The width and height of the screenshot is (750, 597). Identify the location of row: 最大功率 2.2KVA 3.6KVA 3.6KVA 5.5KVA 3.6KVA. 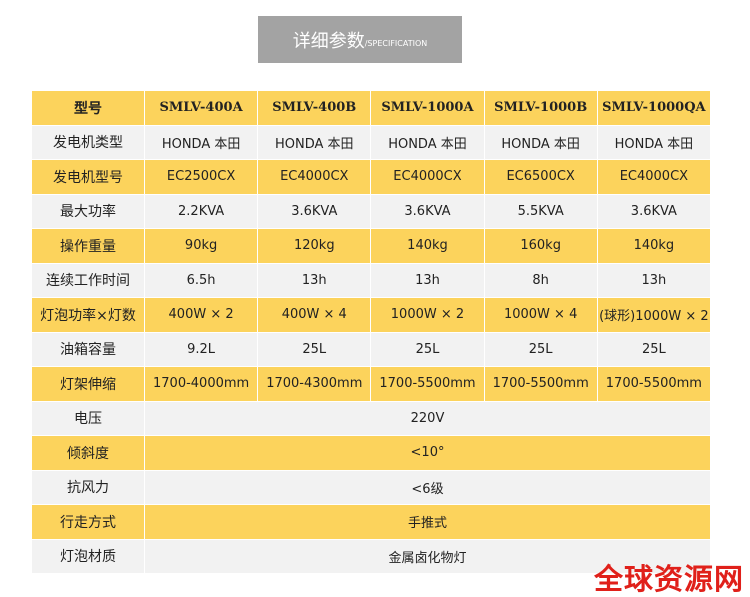
(371, 211).